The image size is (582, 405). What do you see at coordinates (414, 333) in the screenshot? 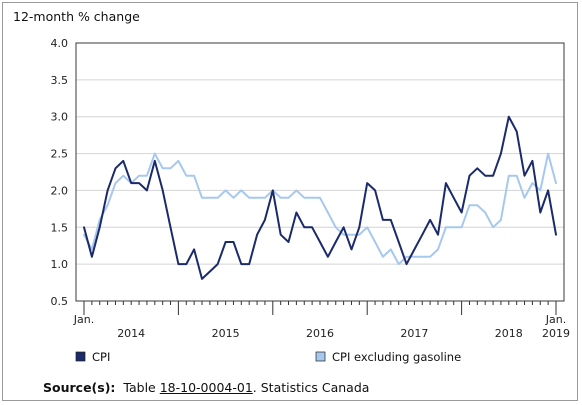
I see `x-year-label: 2017` at bounding box center [414, 333].